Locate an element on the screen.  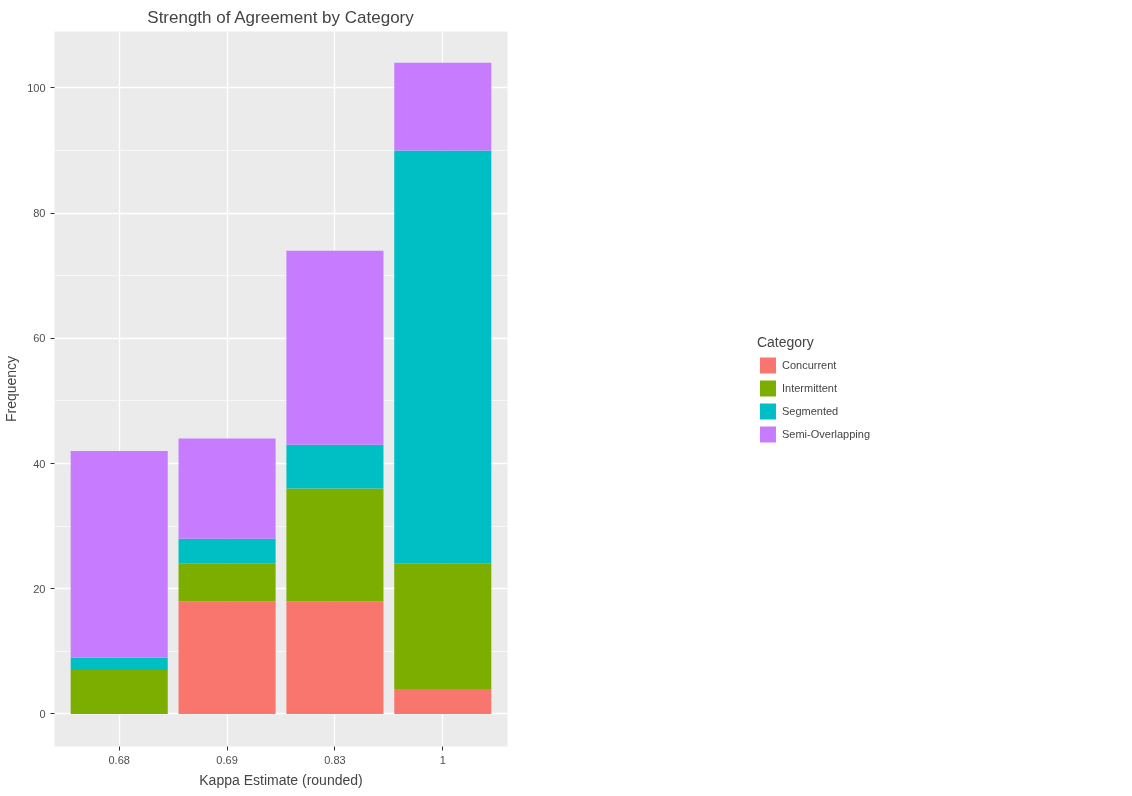
x-tick-label: 0.68 is located at coordinates (119, 759).